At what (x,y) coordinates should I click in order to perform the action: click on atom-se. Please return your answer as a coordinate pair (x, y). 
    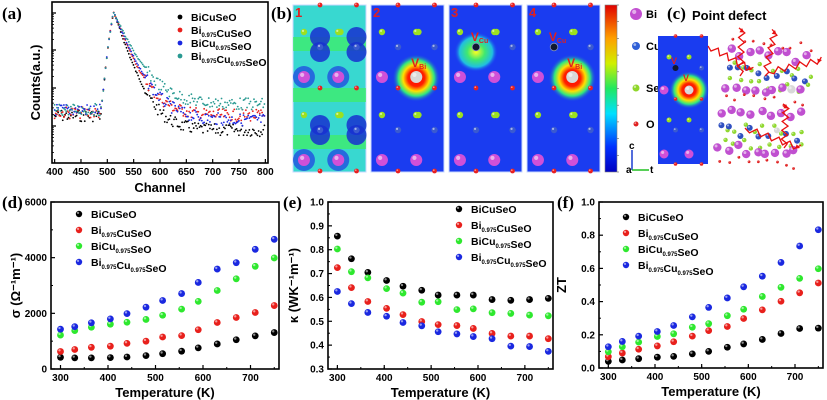
    Looking at the image, I should click on (338, 115).